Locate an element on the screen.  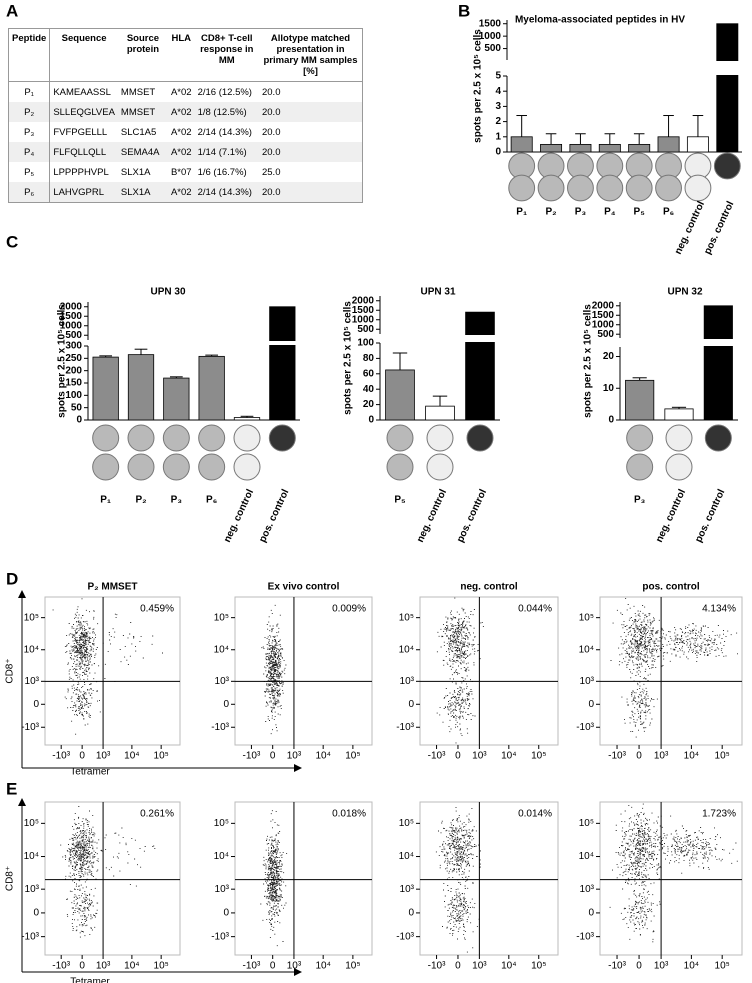
panel-label: A is located at coordinates (12, 10).